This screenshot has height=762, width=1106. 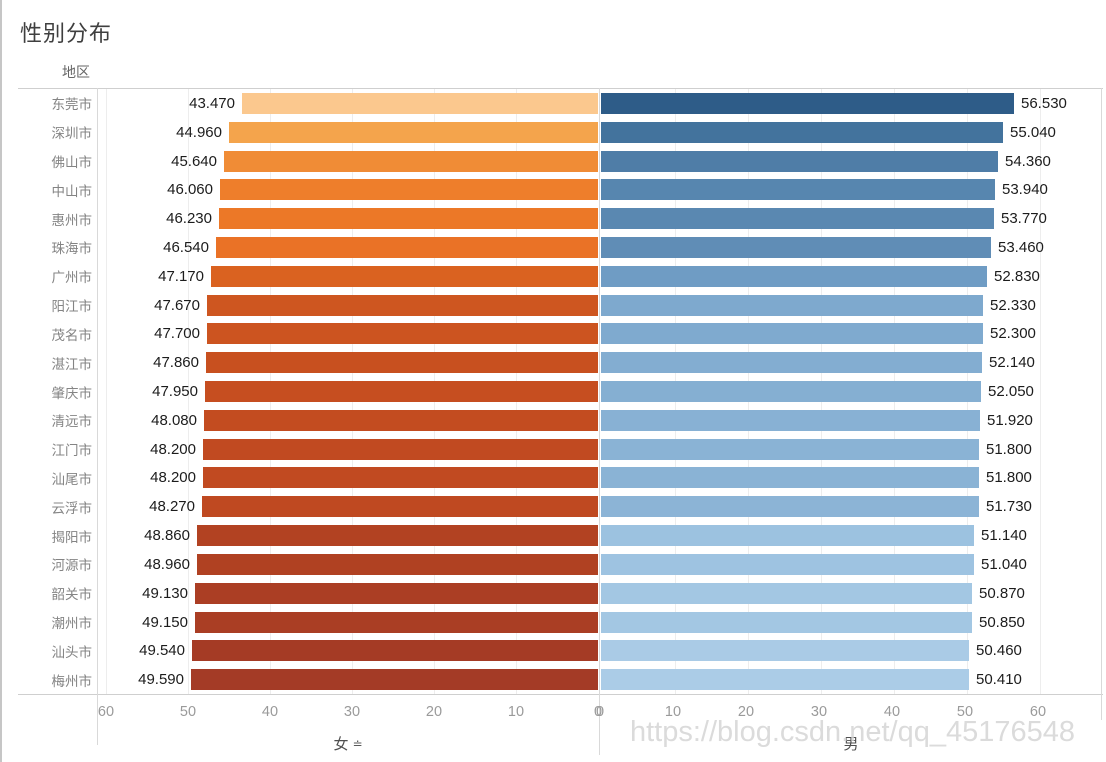 I want to click on female-value-label: 47.950, so click(x=175, y=392).